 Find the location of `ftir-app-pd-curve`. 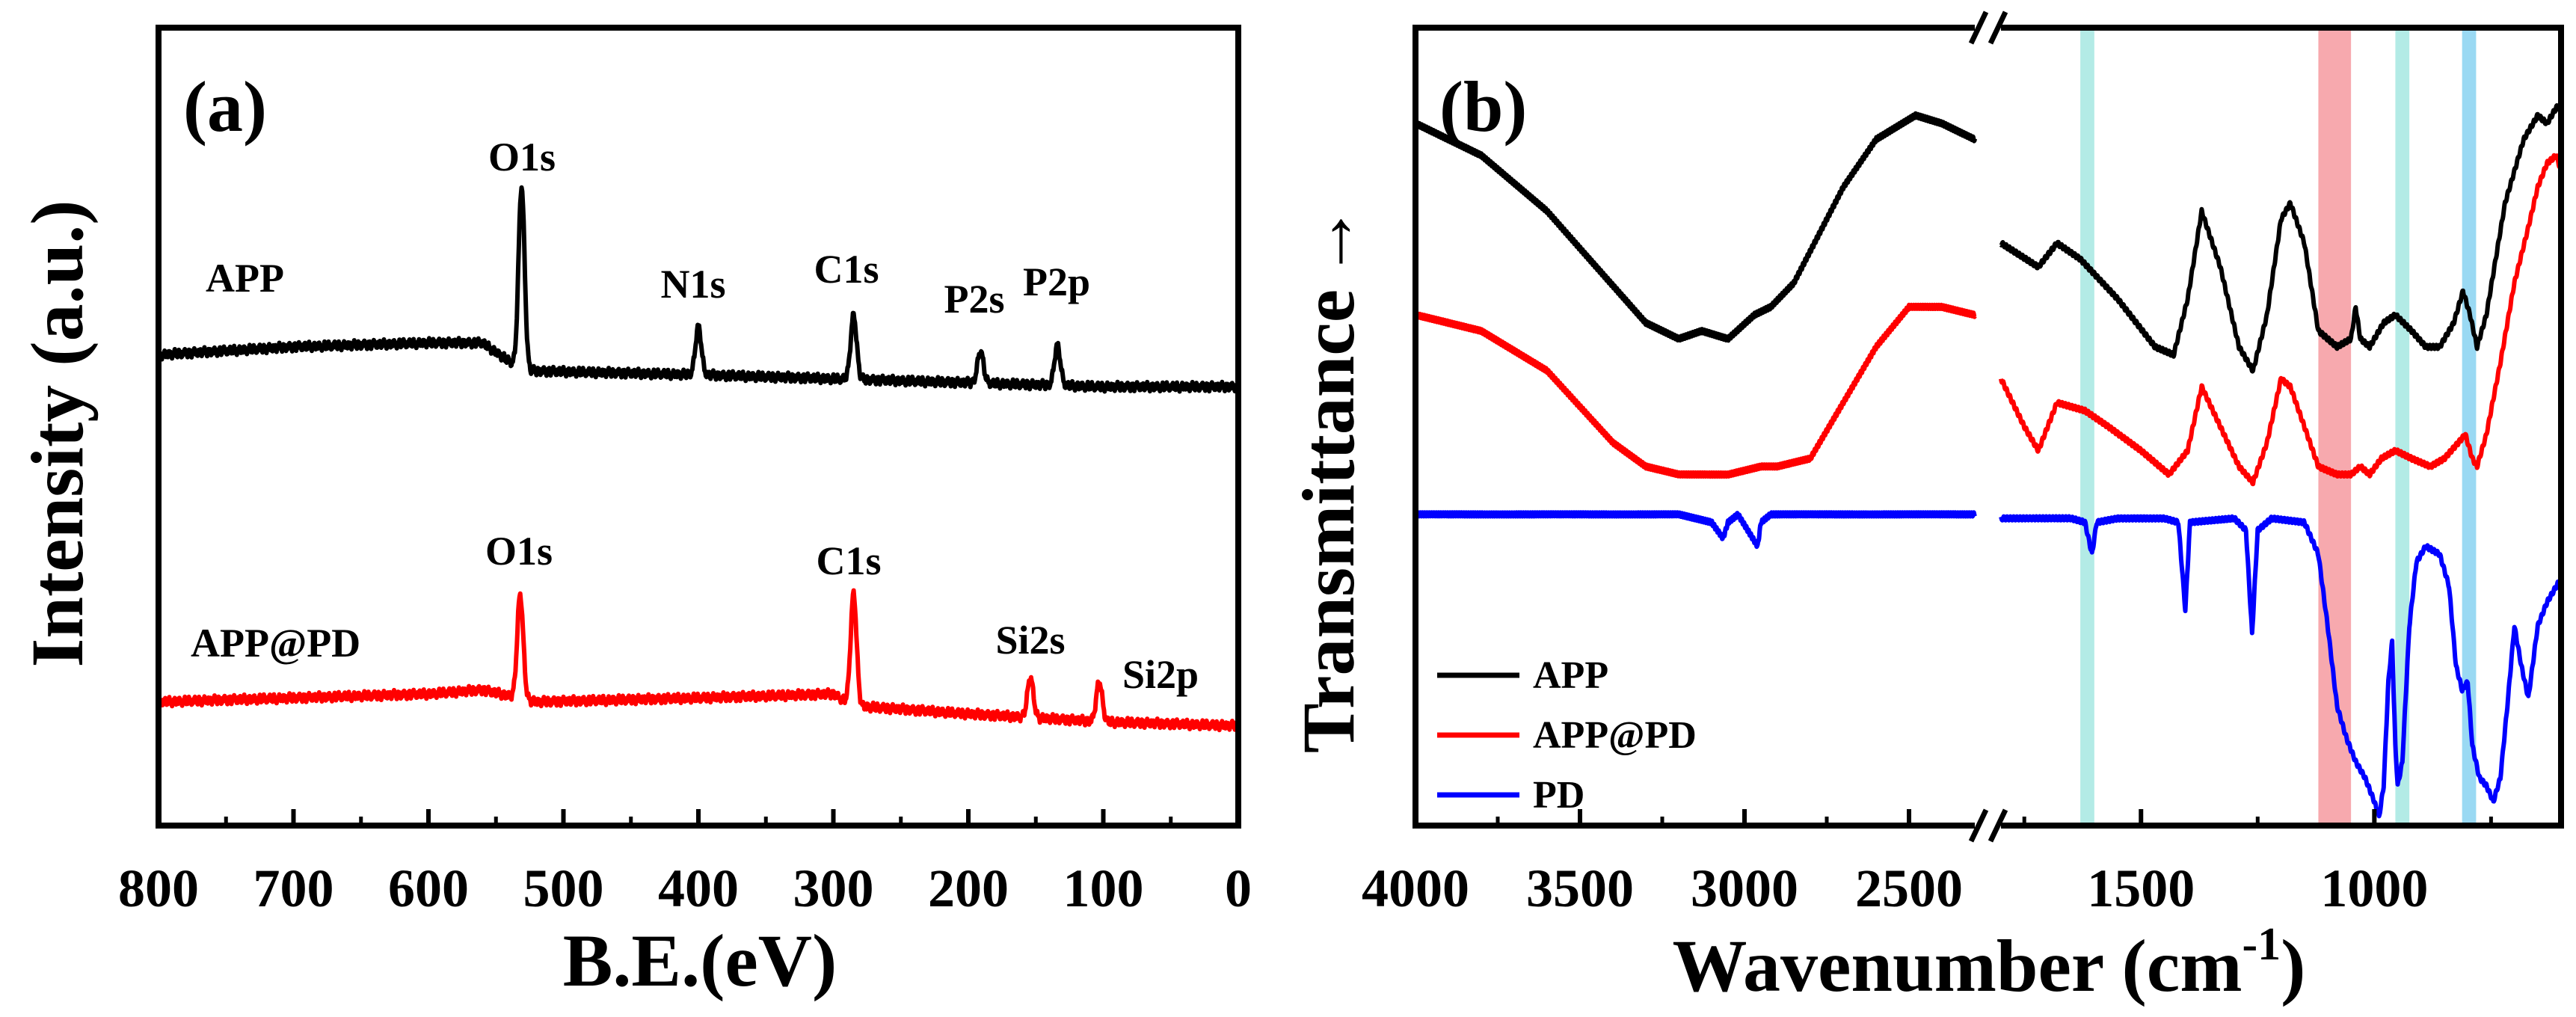

ftir-app-pd-curve is located at coordinates (1988, 320).